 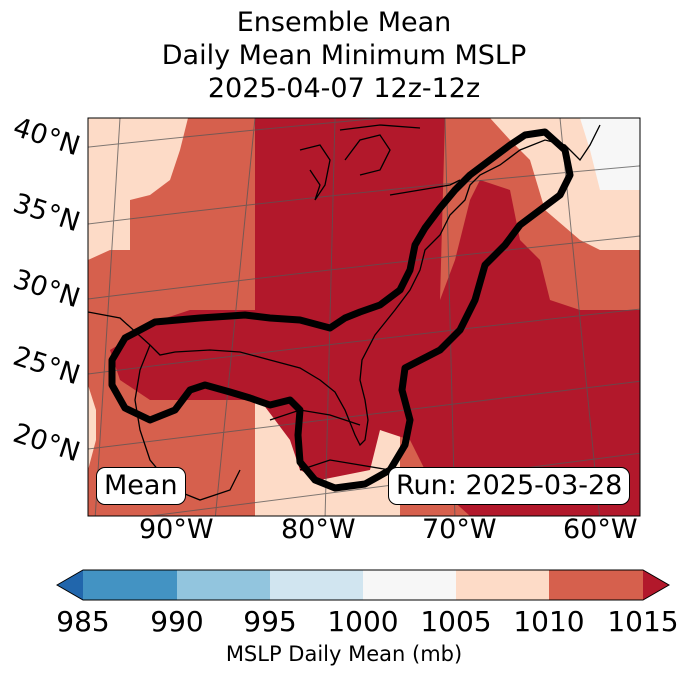 What do you see at coordinates (176, 529) in the screenshot?
I see `lon-label-90w: 90°W` at bounding box center [176, 529].